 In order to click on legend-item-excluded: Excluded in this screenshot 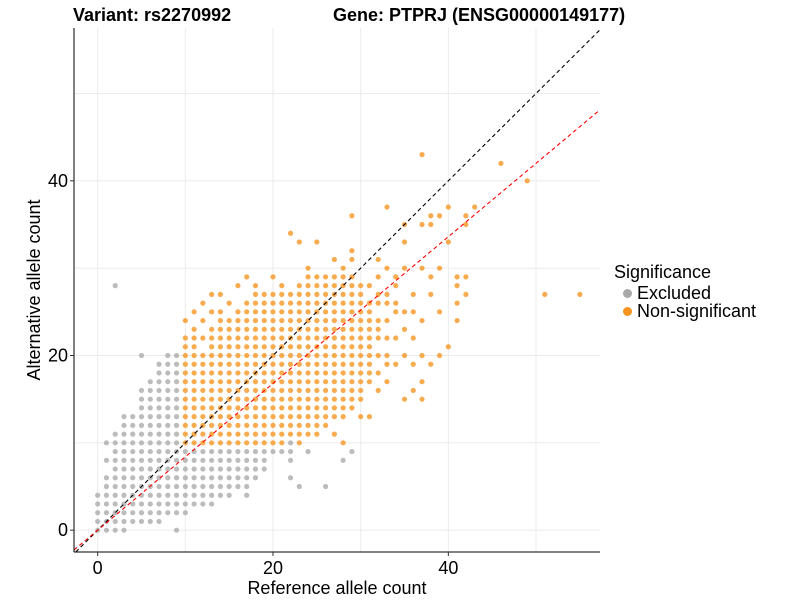, I will do `click(685, 293)`.